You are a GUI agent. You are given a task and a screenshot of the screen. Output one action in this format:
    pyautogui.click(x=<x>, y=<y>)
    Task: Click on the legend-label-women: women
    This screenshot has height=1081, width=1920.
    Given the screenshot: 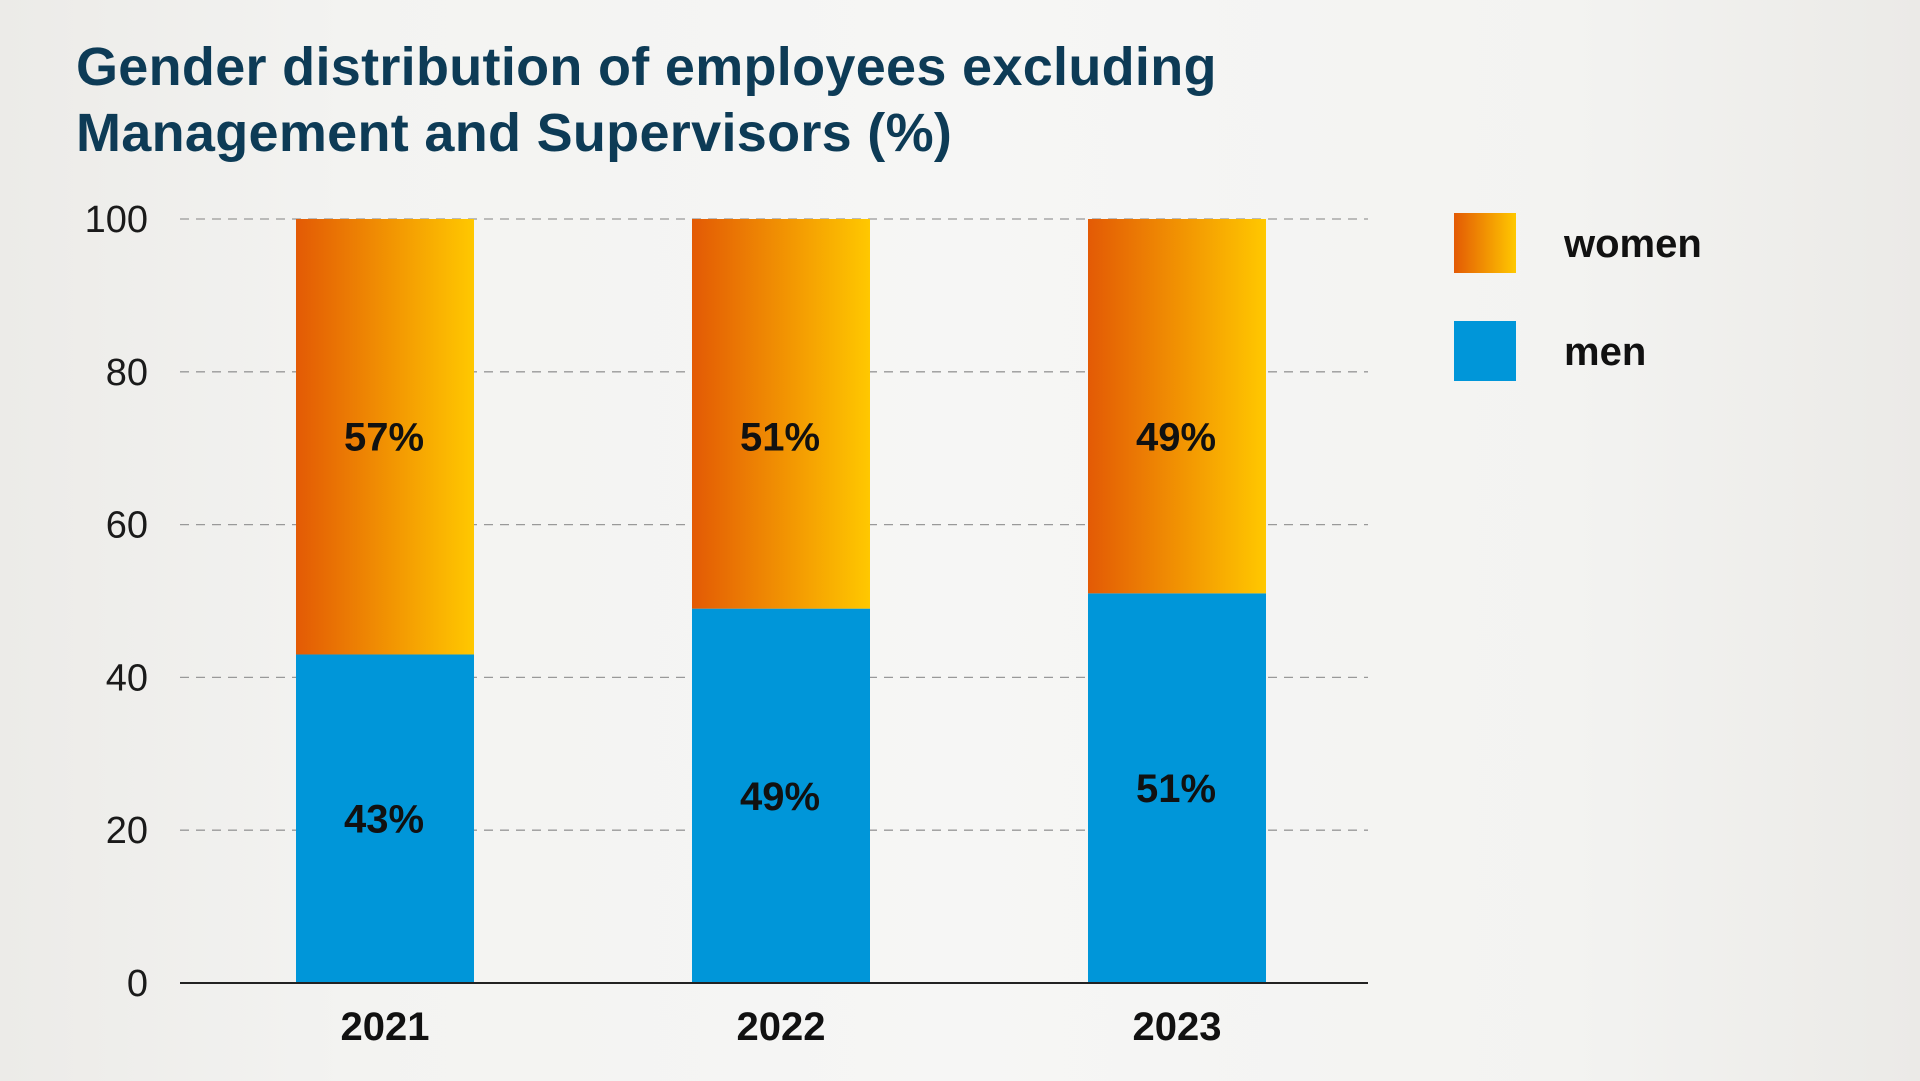 What is the action you would take?
    pyautogui.click(x=1632, y=244)
    